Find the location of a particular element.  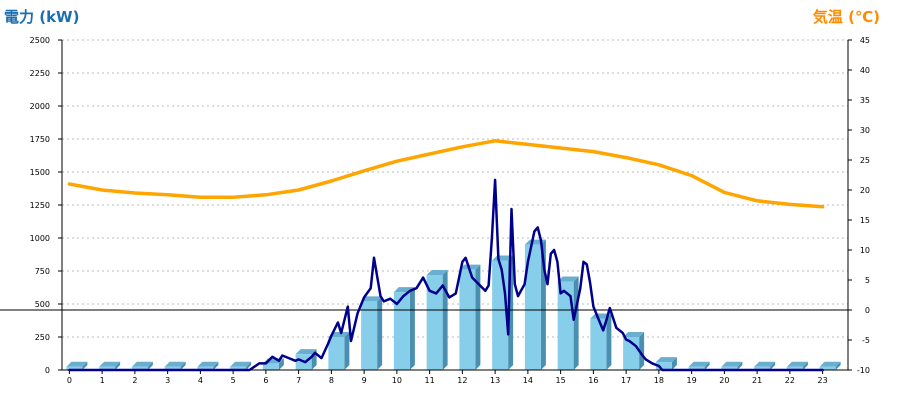

x-tick-label: 14 is located at coordinates (528, 380).